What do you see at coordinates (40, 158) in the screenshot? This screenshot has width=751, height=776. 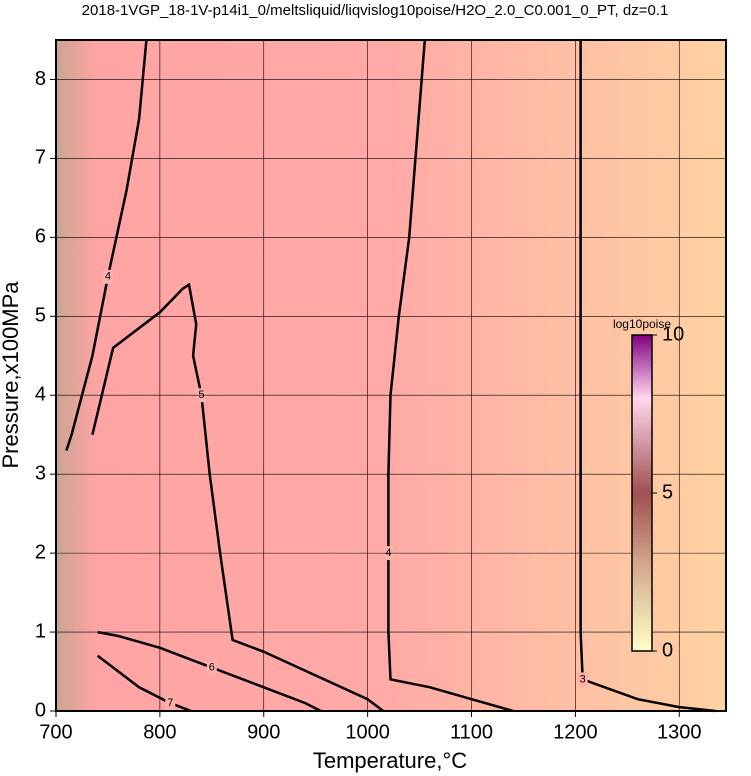 I see `y-tick-label: 7` at bounding box center [40, 158].